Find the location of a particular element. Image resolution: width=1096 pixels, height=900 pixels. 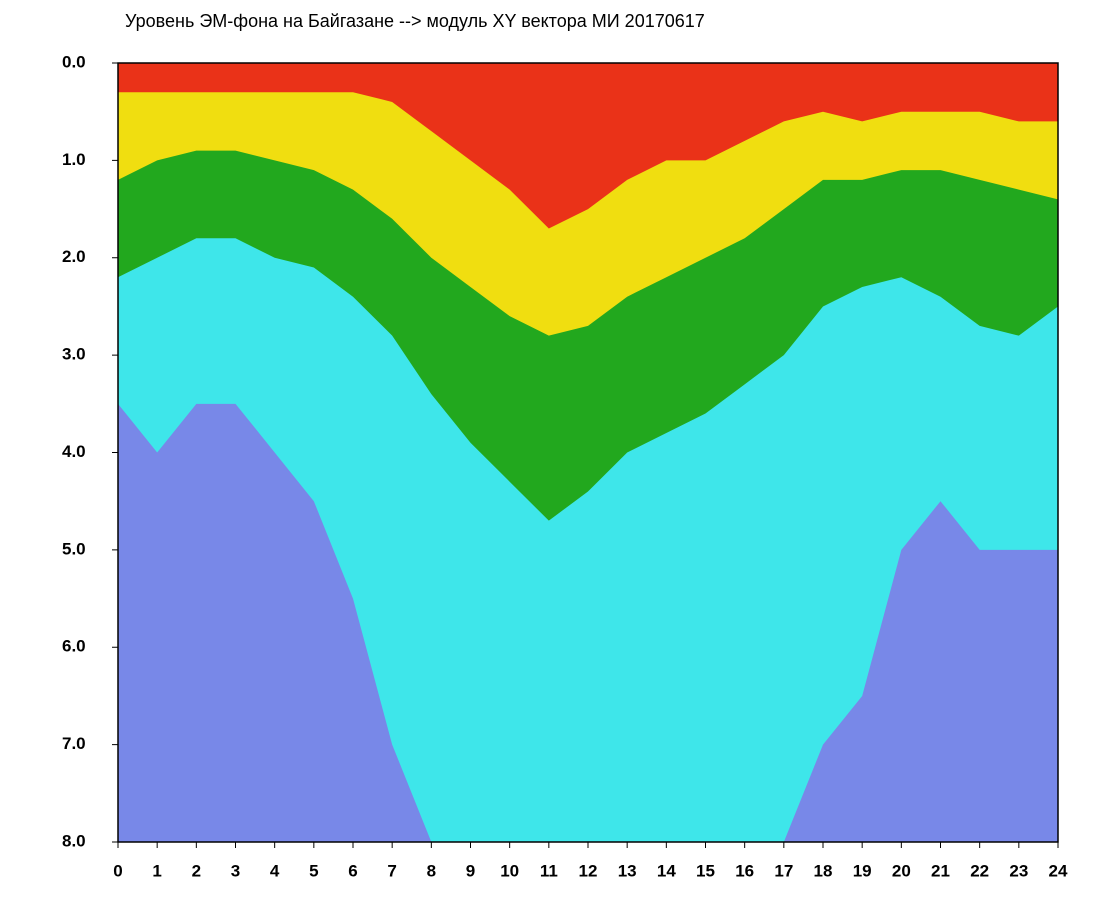

y-tick-label: 2.0 is located at coordinates (74, 256).